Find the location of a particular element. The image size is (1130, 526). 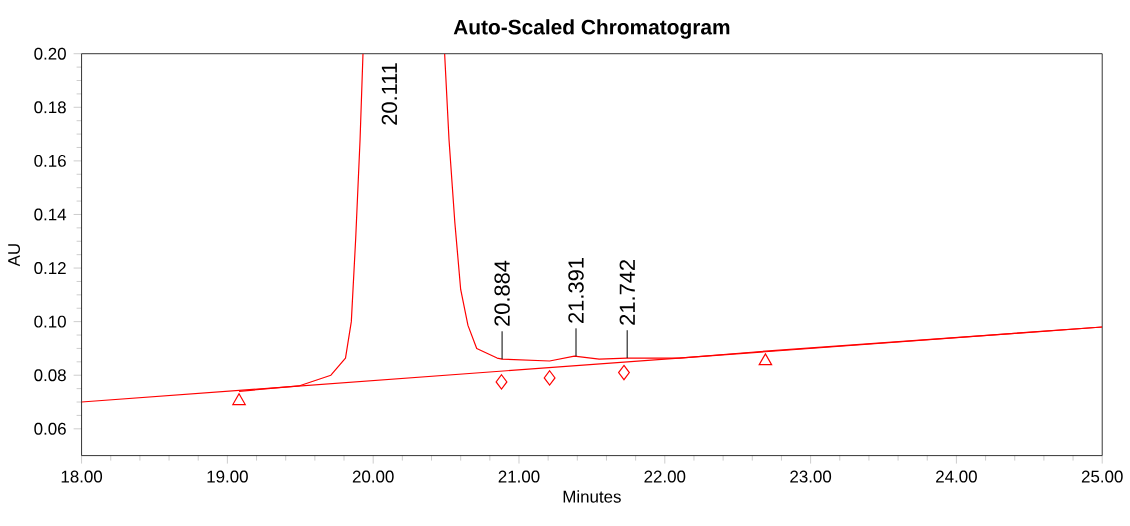

annotation: 21.742 is located at coordinates (627, 292).